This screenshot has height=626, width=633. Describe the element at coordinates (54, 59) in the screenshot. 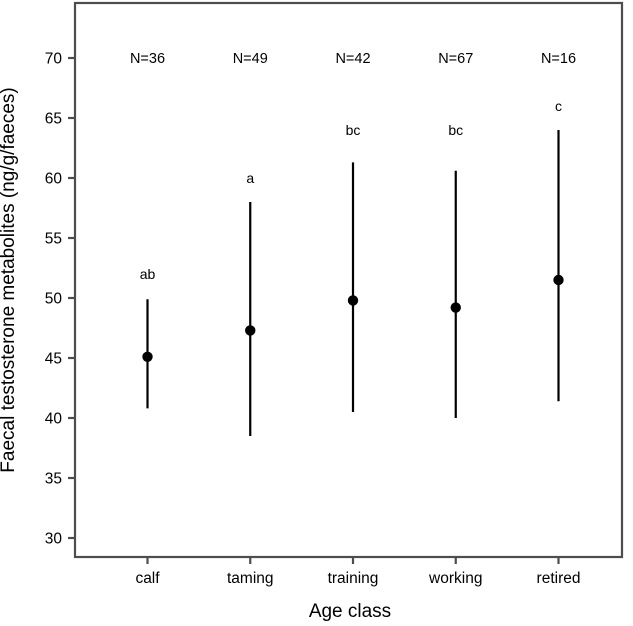

I see `y-tick-label: 70` at that location.